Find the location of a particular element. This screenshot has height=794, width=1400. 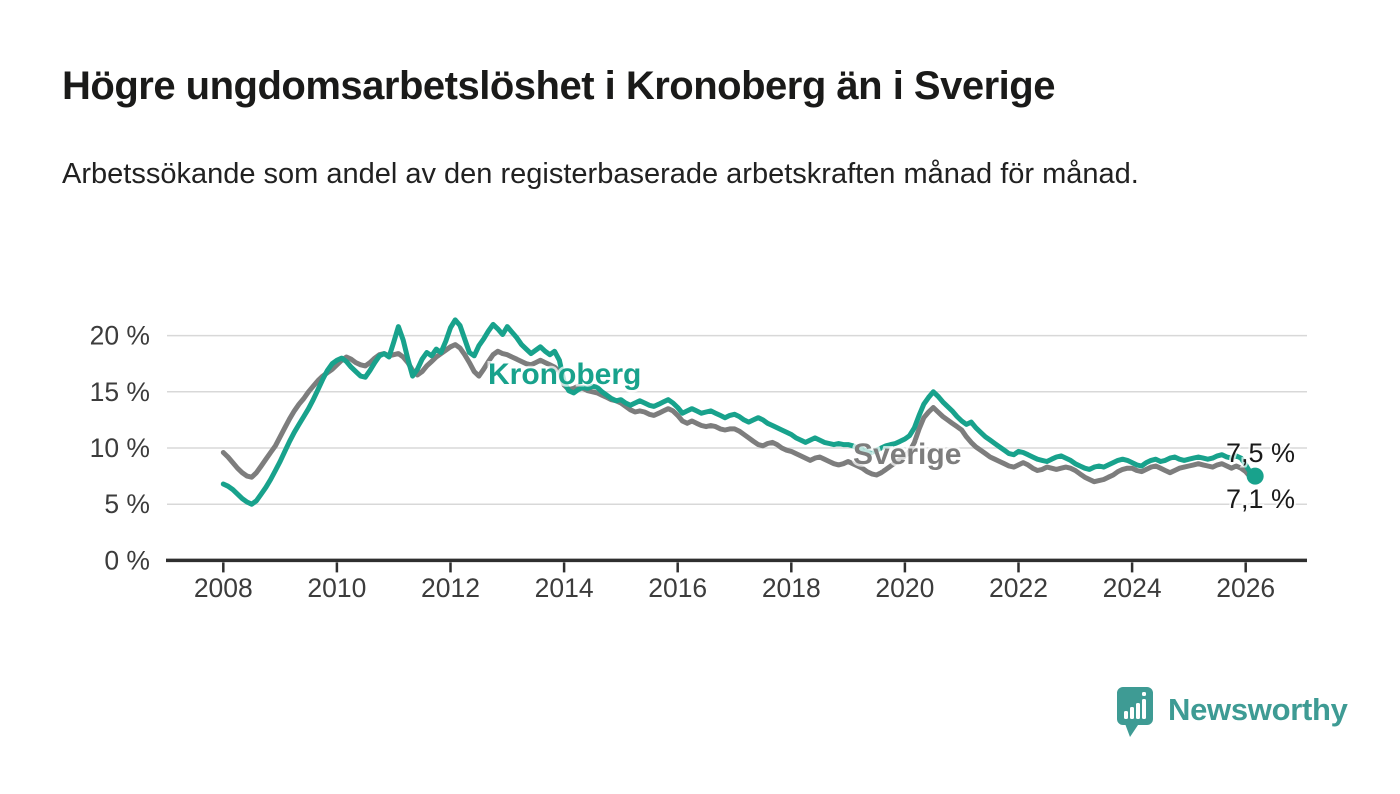

series-label-kronoberg: Kronoberg is located at coordinates (564, 374).